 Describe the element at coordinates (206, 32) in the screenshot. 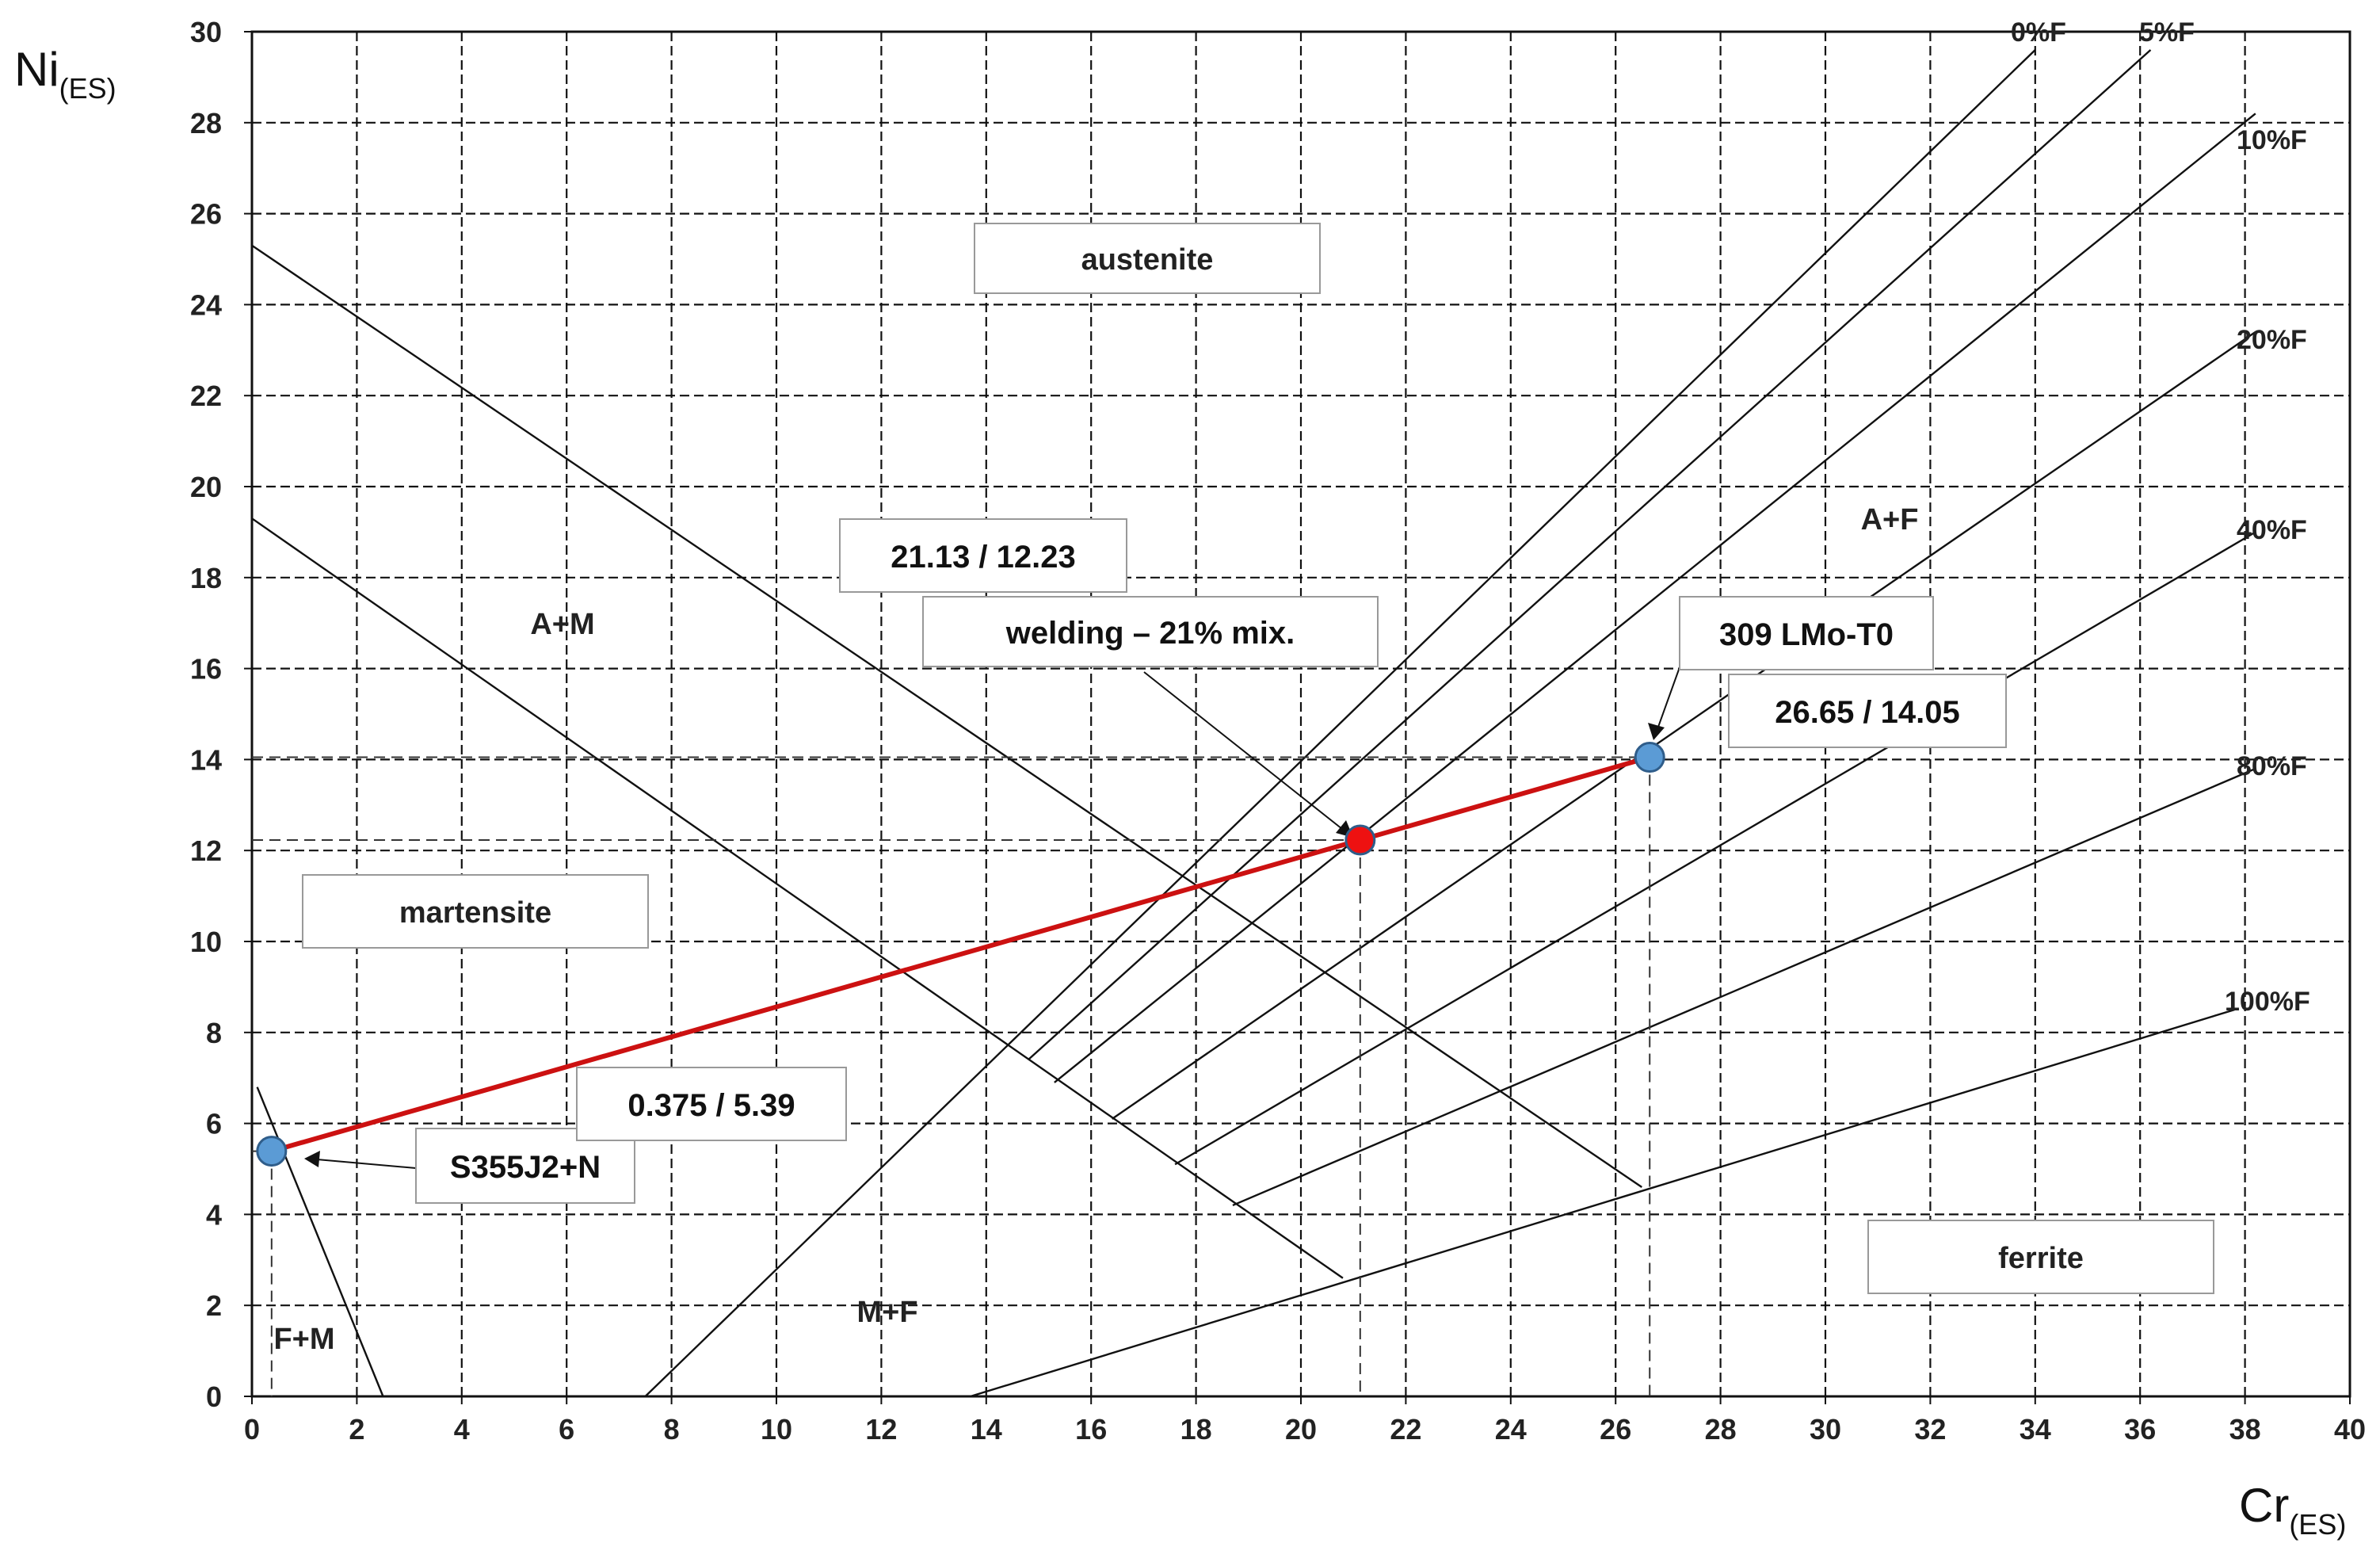

I see `y-tick-label: 30` at that location.